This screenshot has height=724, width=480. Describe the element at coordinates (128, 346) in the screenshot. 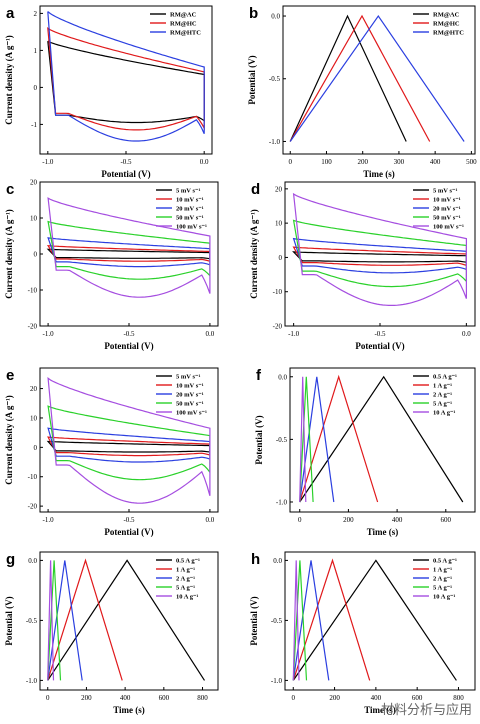

I see `x-axis-label: Potential (V)` at that location.